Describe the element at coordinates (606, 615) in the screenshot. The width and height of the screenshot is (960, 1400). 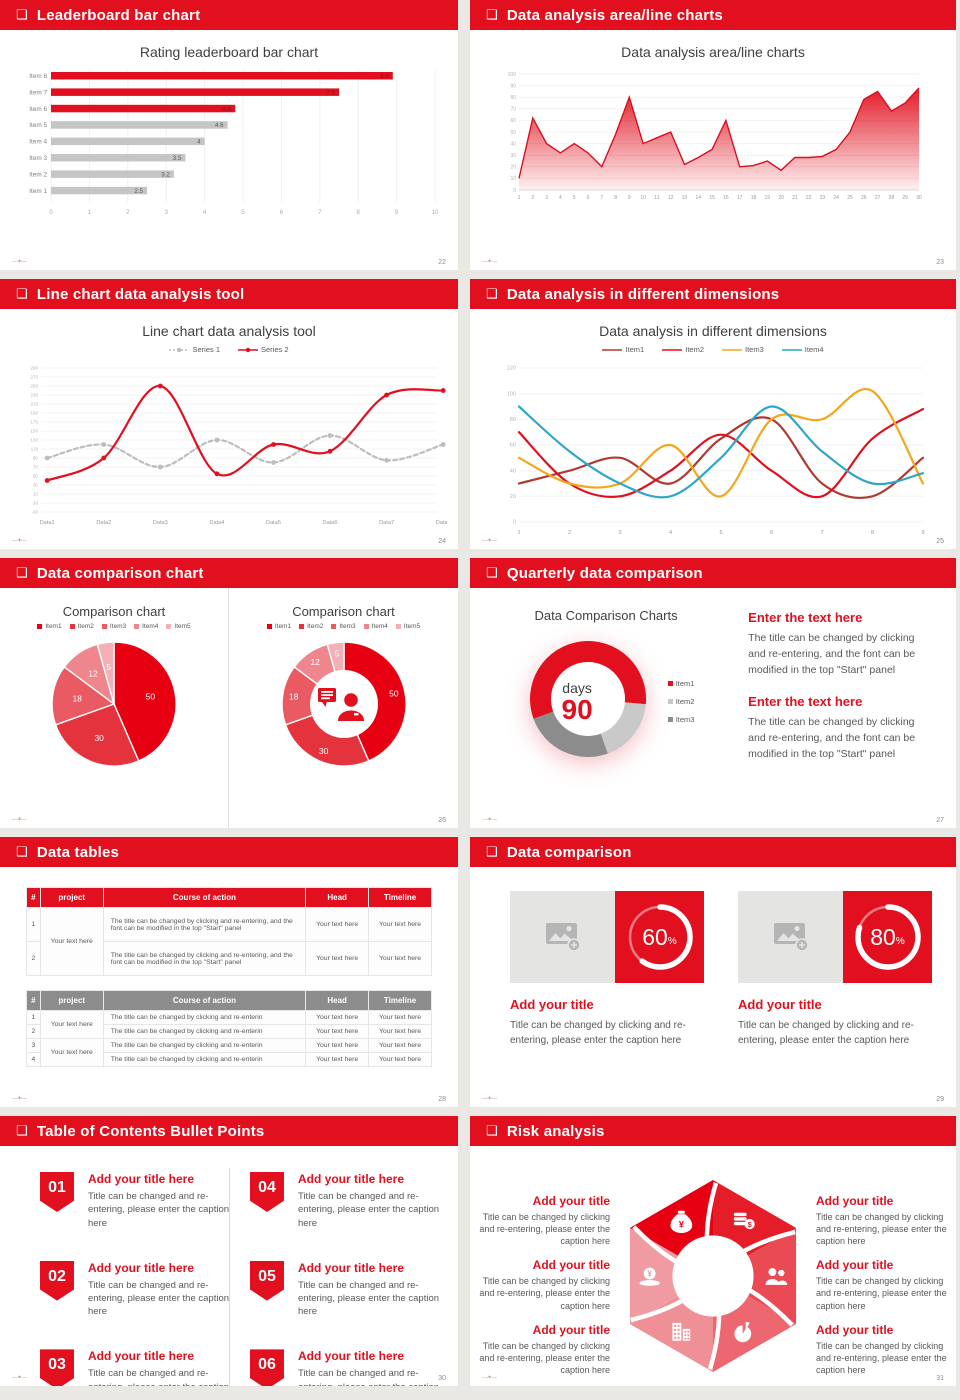
I see `chart-title: Data Comparison Charts` at that location.